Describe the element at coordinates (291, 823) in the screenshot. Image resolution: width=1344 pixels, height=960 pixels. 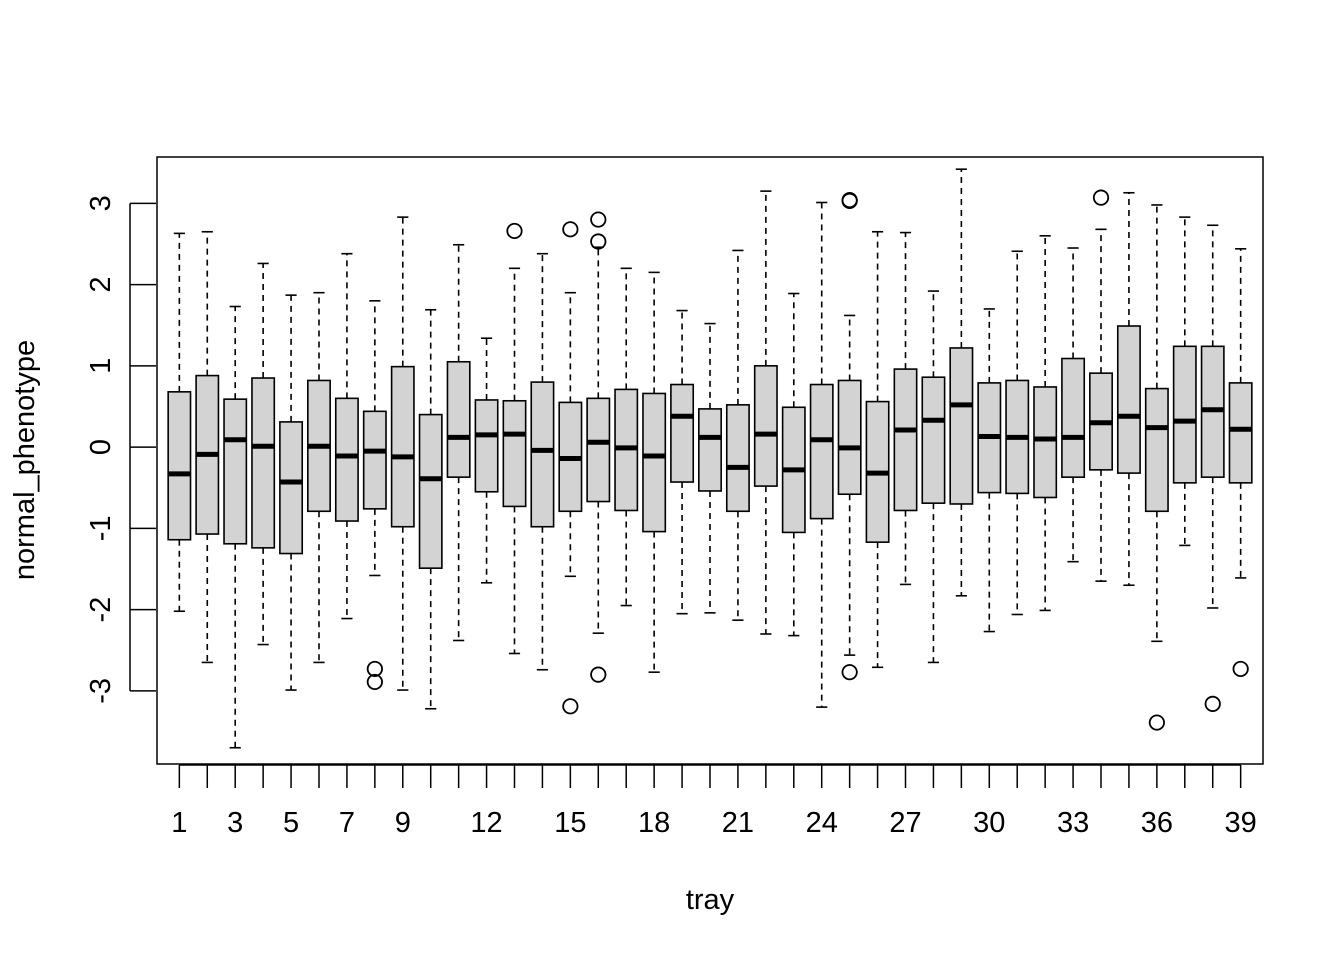
I see `x-tick-label: 5` at that location.